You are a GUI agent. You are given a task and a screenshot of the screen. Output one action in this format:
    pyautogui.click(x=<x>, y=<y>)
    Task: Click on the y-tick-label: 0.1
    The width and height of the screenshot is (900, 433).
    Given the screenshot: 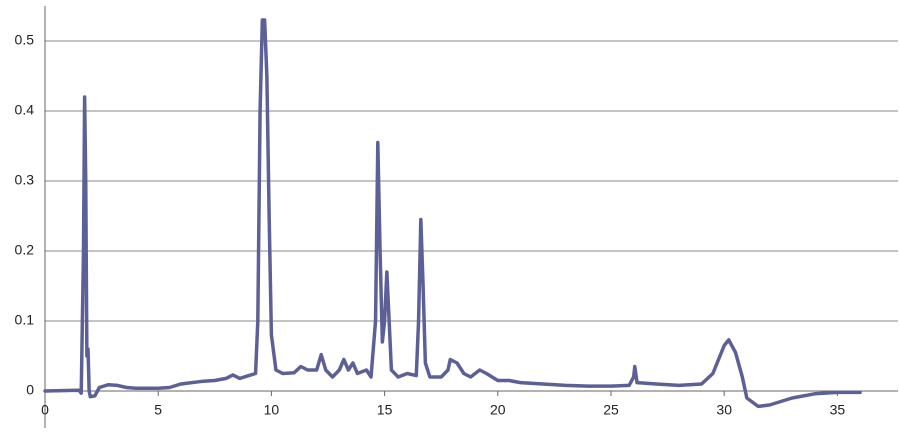 What is the action you would take?
    pyautogui.click(x=25, y=320)
    